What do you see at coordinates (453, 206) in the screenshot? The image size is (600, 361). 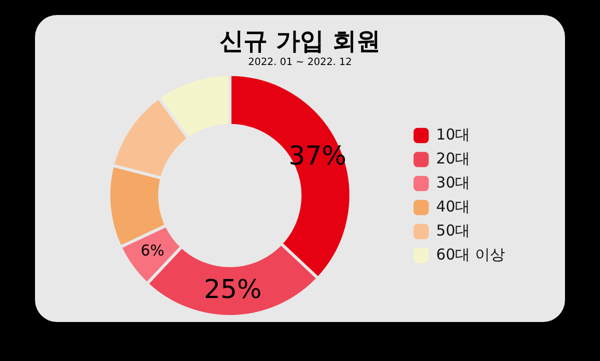 I see `legend-label: 40대` at bounding box center [453, 206].